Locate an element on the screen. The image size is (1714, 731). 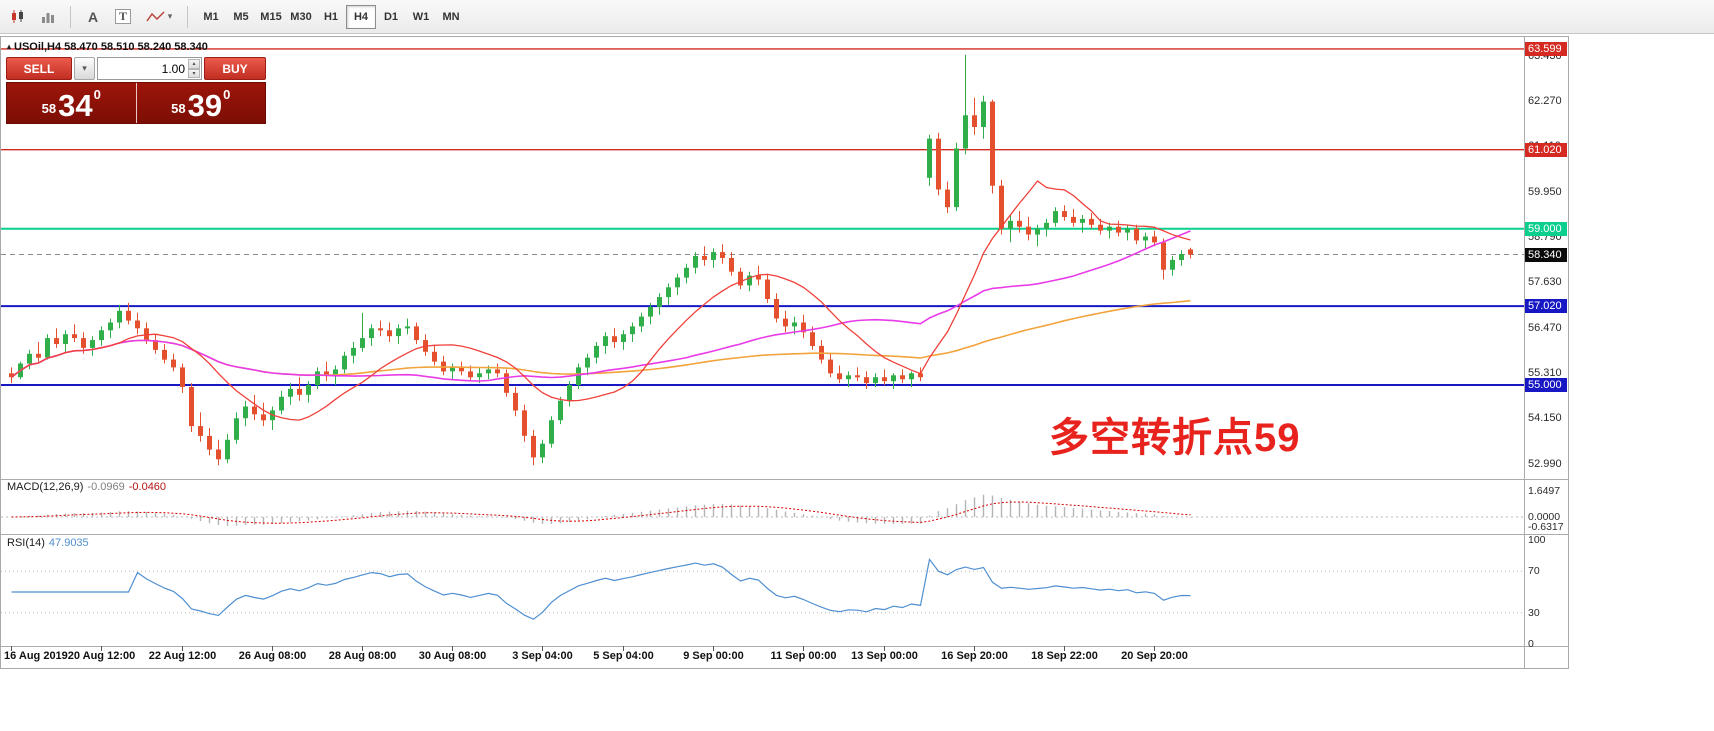
cursor-a-glyph: A is located at coordinates (93, 16).